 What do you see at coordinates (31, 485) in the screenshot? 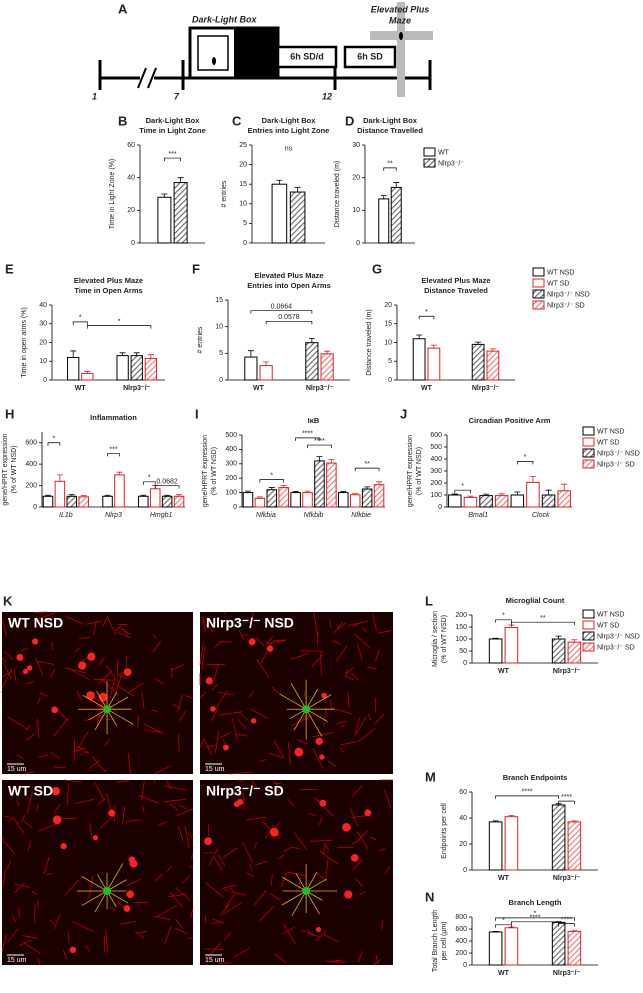
I see `y-tick-label: 200` at bounding box center [31, 485].